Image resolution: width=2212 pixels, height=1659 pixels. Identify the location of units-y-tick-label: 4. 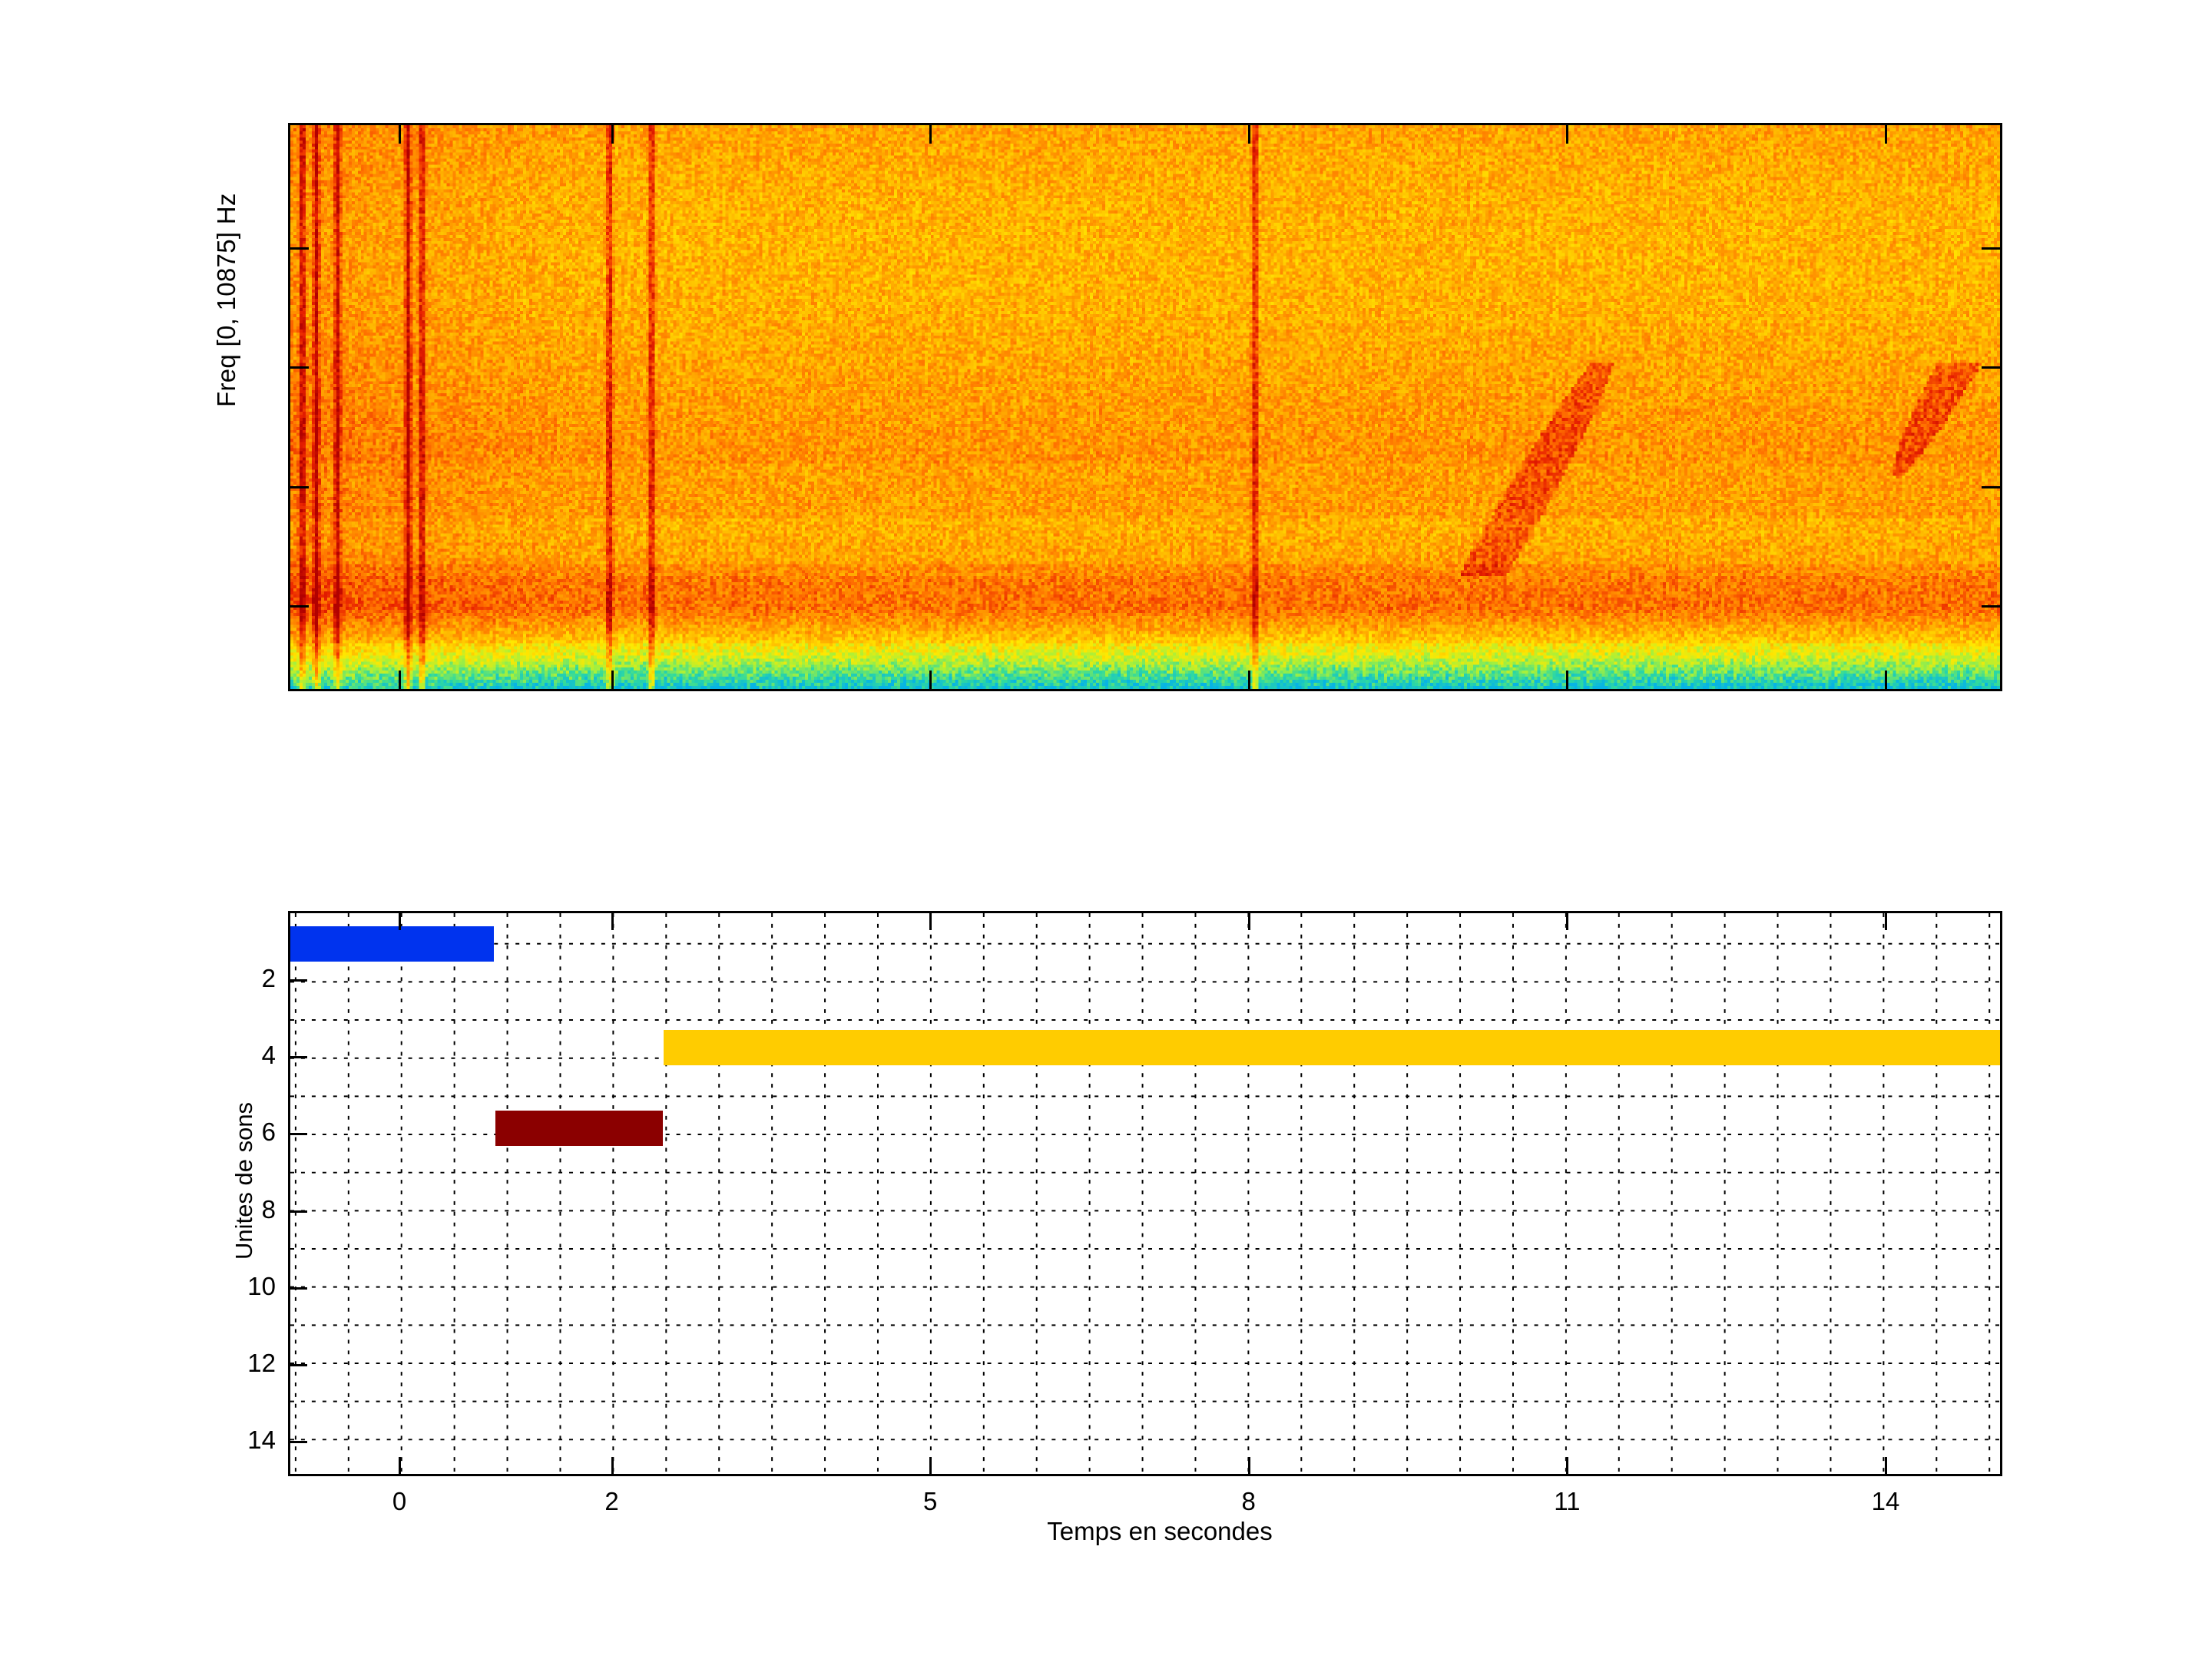
(269, 1055).